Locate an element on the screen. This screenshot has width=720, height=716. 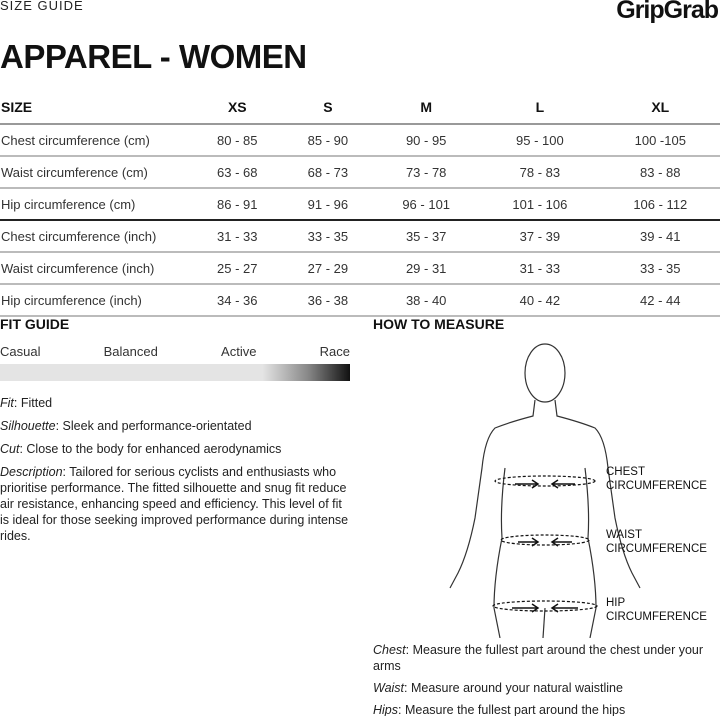
how-to-measure-title: HOW TO MEASURE is located at coordinates (439, 324).